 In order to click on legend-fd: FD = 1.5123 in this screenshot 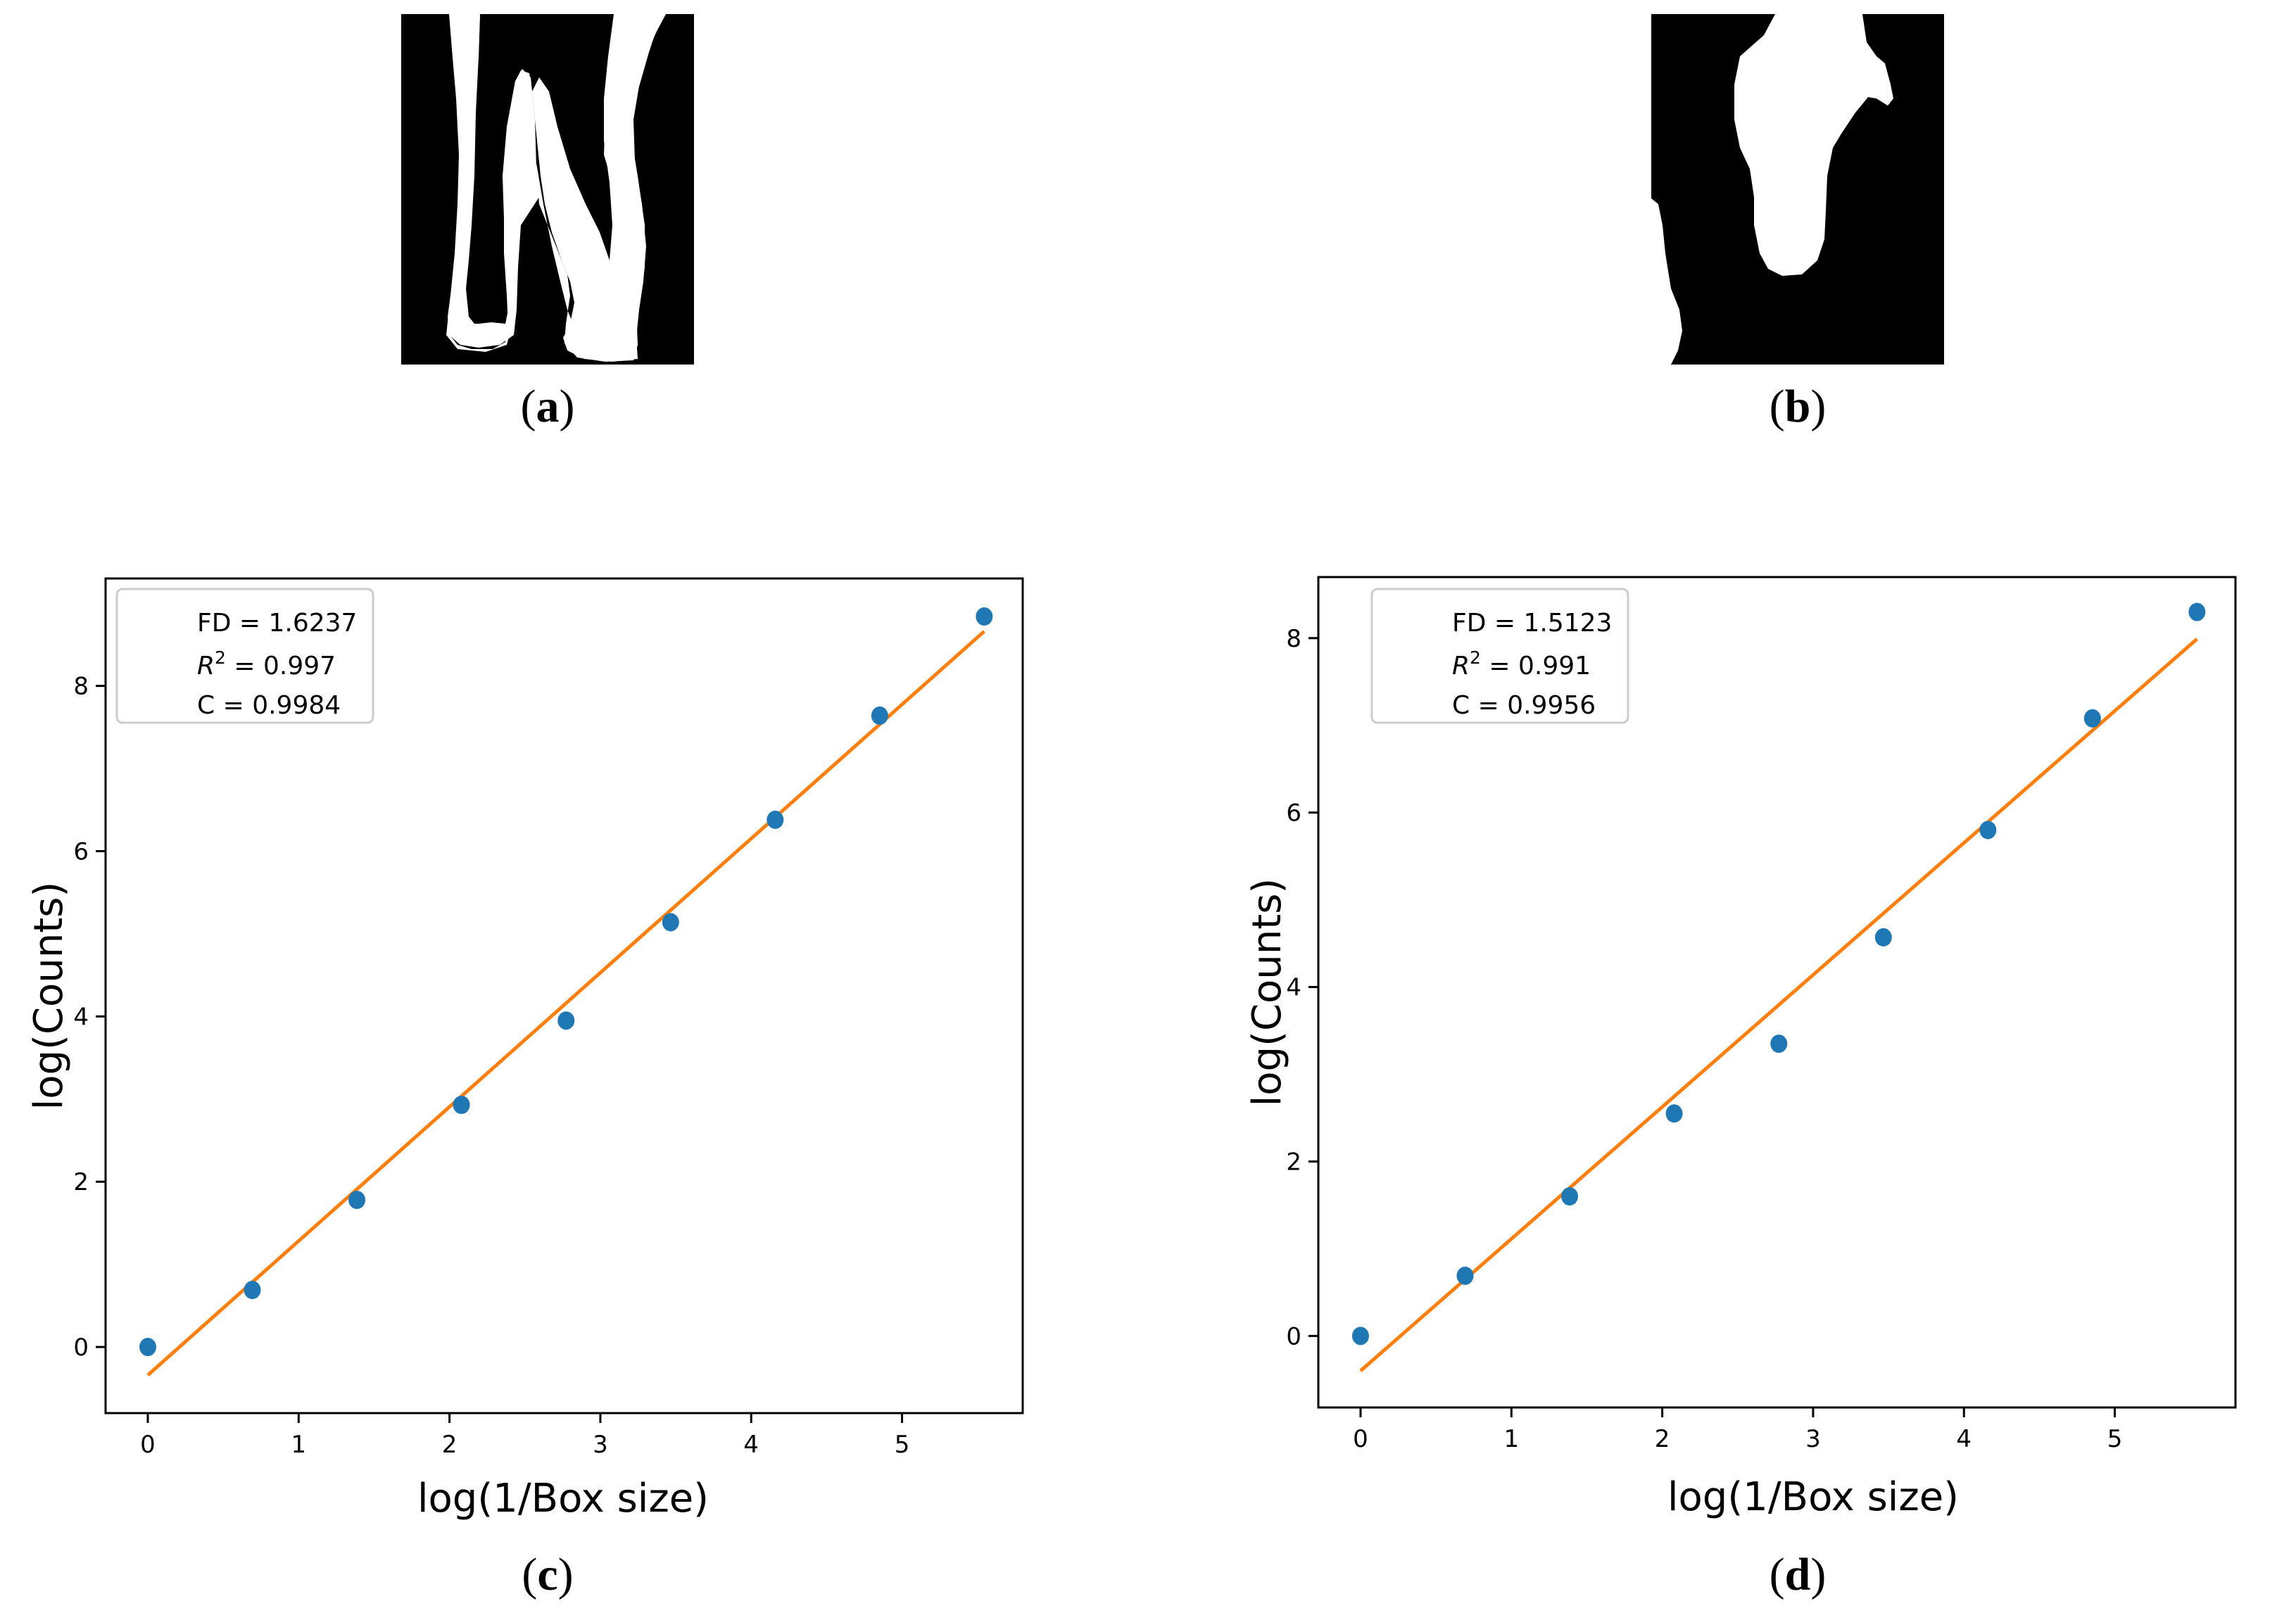, I will do `click(1532, 623)`.